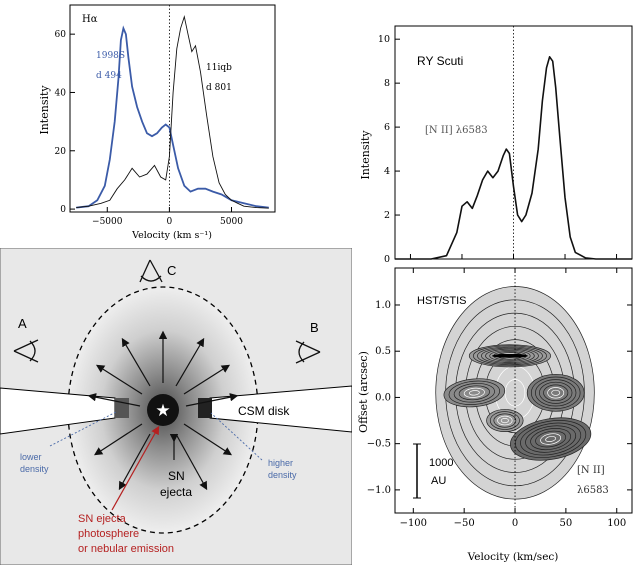 The width and height of the screenshot is (637, 565). Describe the element at coordinates (413, 523) in the screenshot. I see `x-tick-label: −100` at that location.